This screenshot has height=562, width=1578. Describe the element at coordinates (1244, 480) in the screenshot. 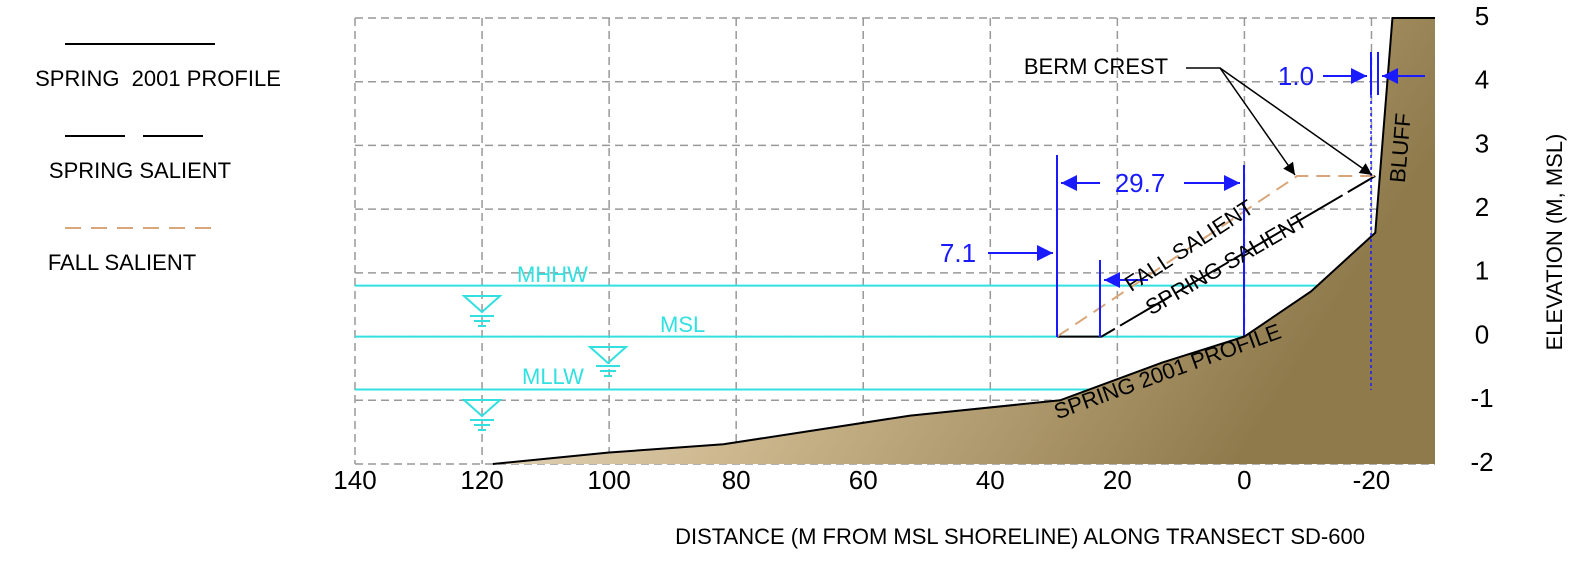

I see `x-tick-label: 0` at that location.